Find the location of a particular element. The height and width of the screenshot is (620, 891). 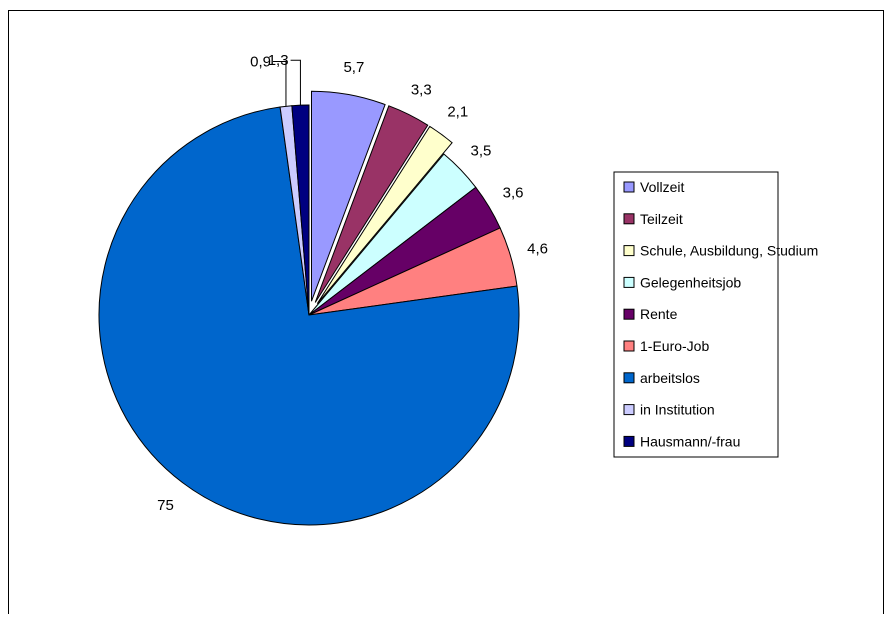

leader-lines is located at coordinates (287, 83).